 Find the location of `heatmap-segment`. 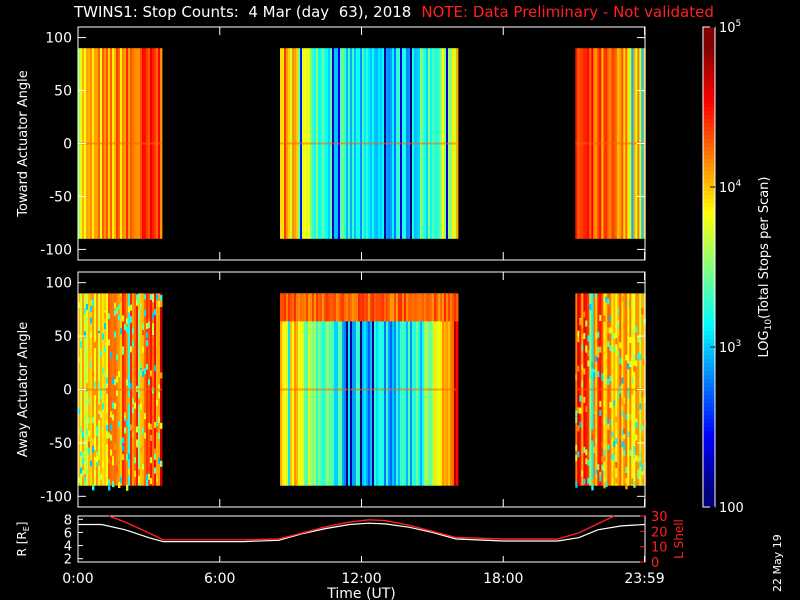

heatmap-segment is located at coordinates (610, 143).